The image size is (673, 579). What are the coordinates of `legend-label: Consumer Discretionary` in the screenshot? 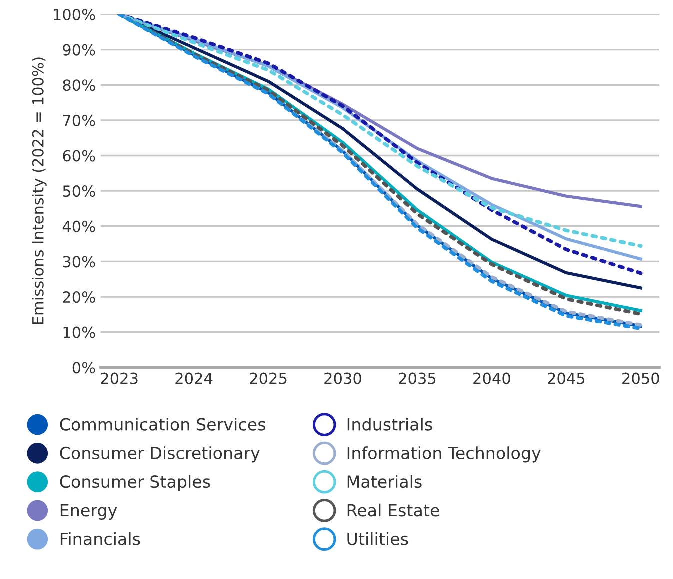 It's located at (160, 454).